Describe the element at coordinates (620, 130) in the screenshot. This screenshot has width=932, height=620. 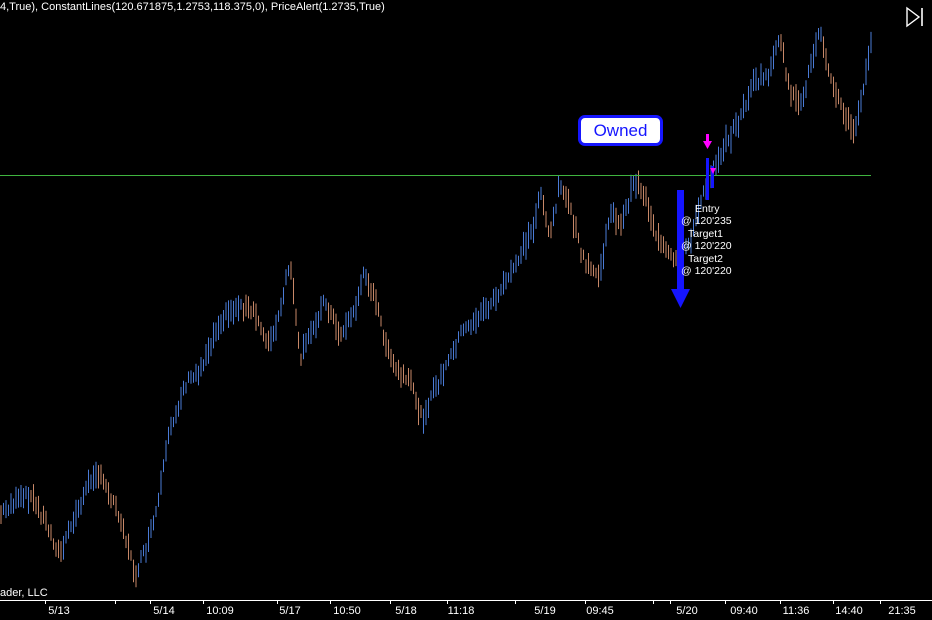
I see `position-status-badge: Owned` at that location.